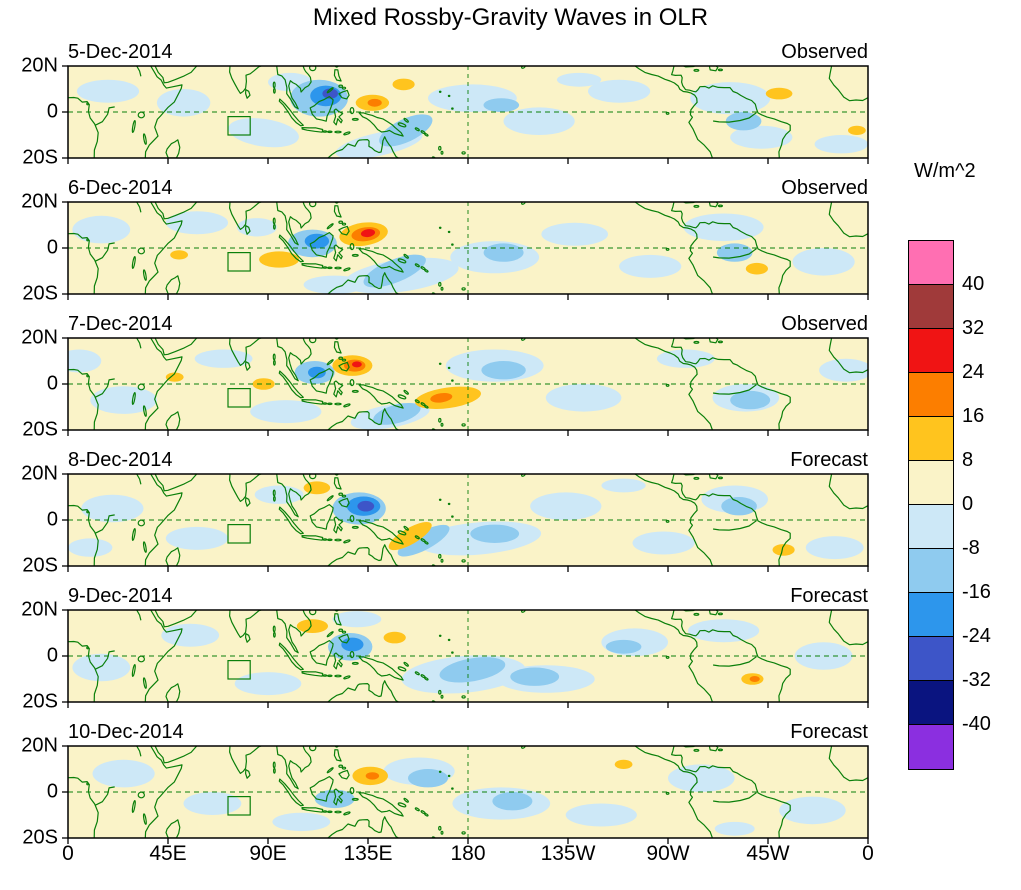  Describe the element at coordinates (268, 853) in the screenshot. I see `x-tick-label: 90E` at that location.